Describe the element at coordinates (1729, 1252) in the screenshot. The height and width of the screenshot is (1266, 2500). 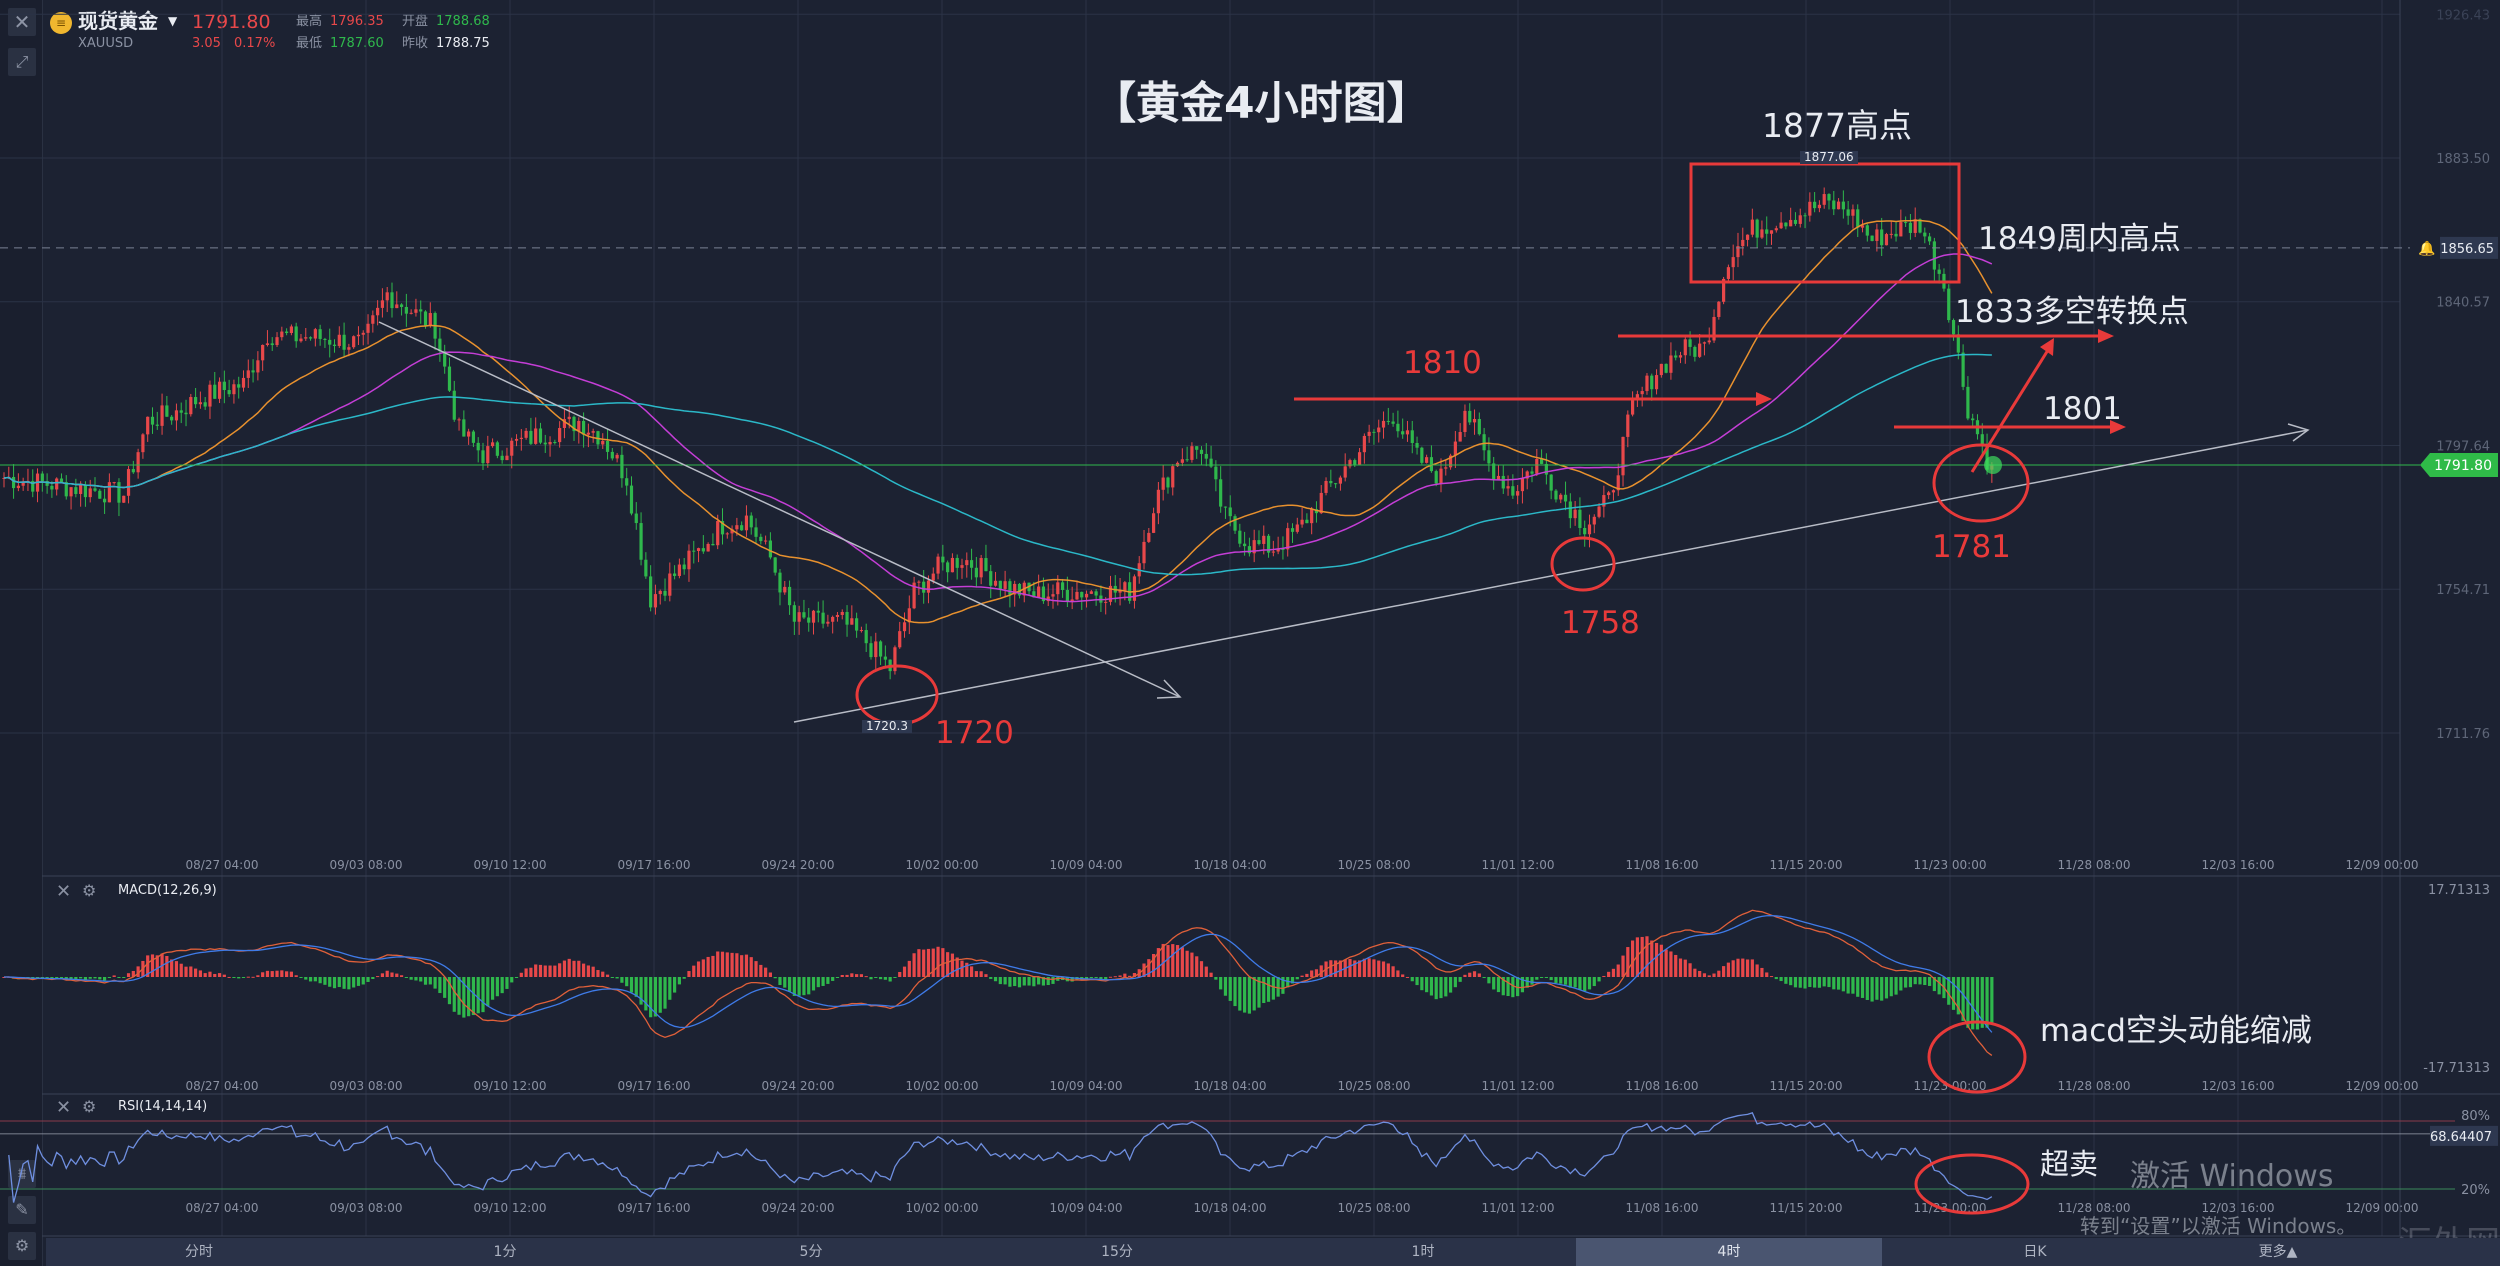
I see `timeframe-tab-active: 4时` at that location.